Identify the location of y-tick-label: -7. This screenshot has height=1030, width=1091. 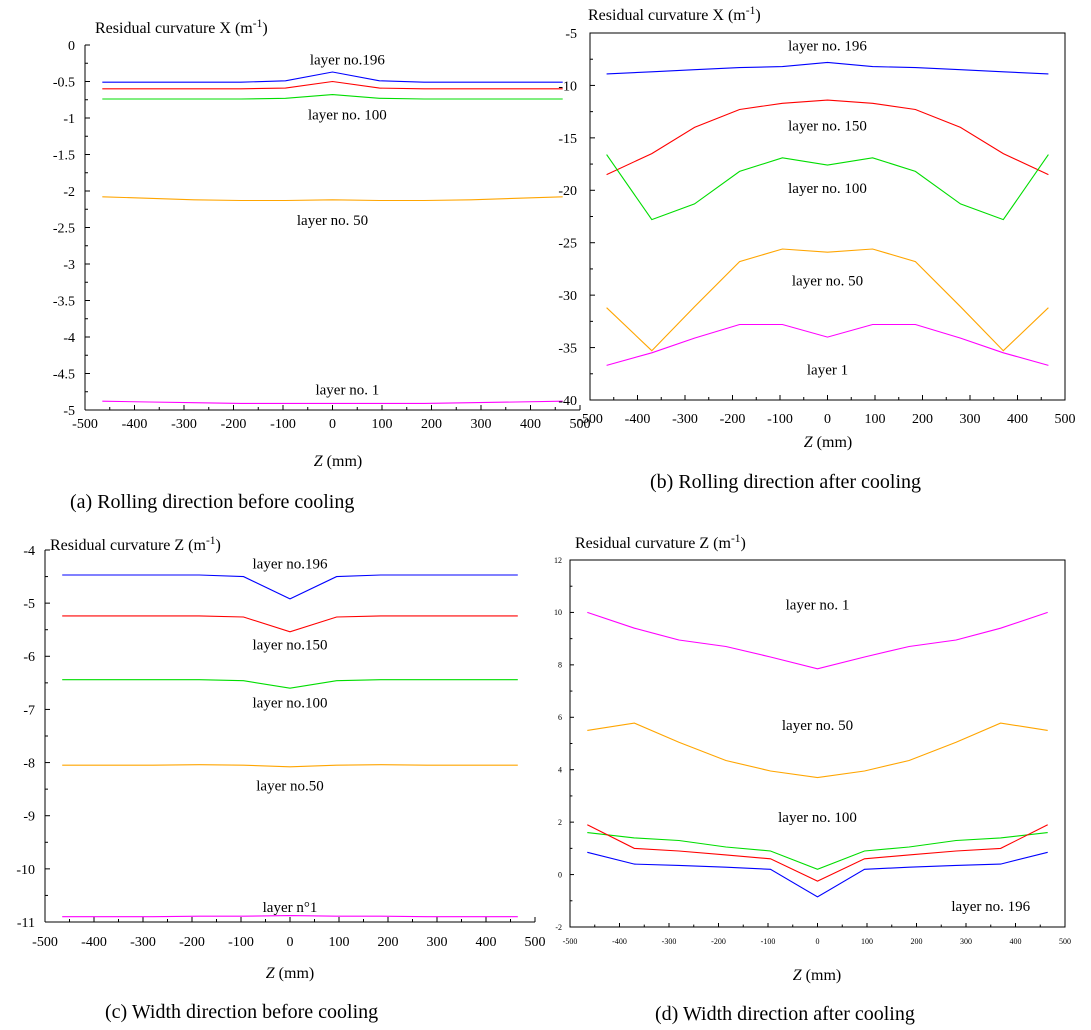
(29, 710).